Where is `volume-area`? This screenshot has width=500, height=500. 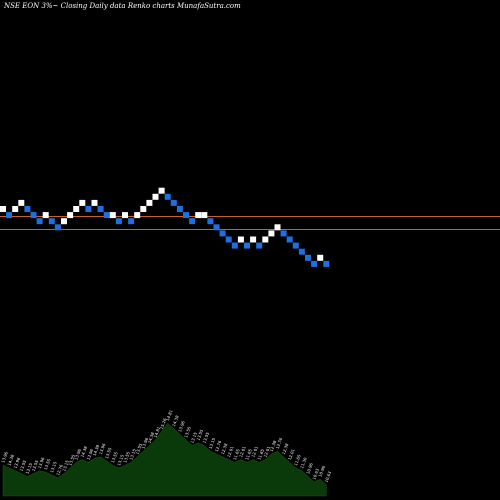
volume-area is located at coordinates (164, 459).